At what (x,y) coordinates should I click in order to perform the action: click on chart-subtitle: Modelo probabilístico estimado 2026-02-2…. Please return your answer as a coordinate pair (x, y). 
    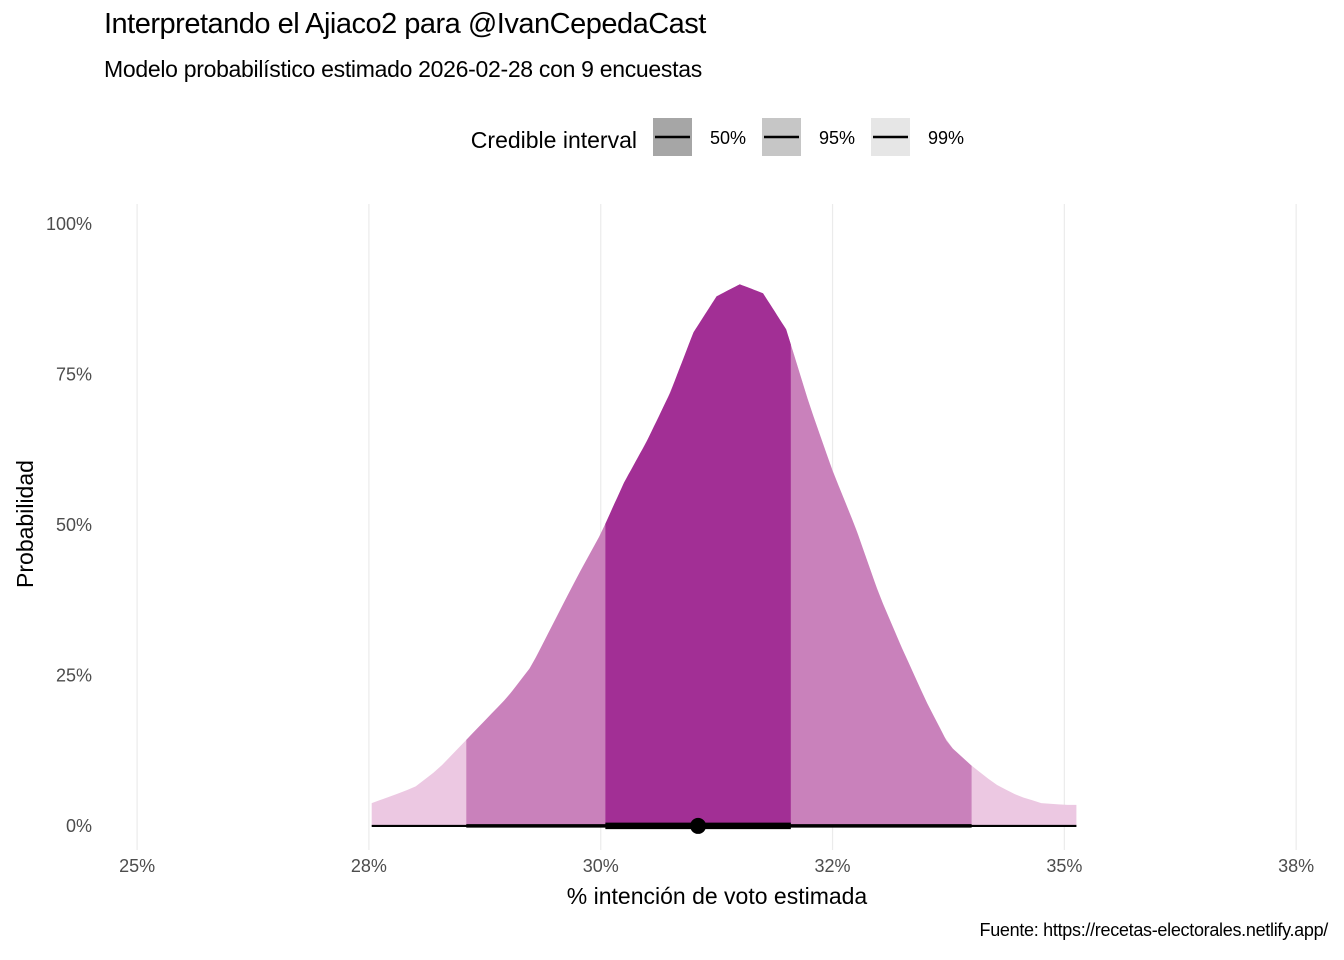
    Looking at the image, I should click on (403, 69).